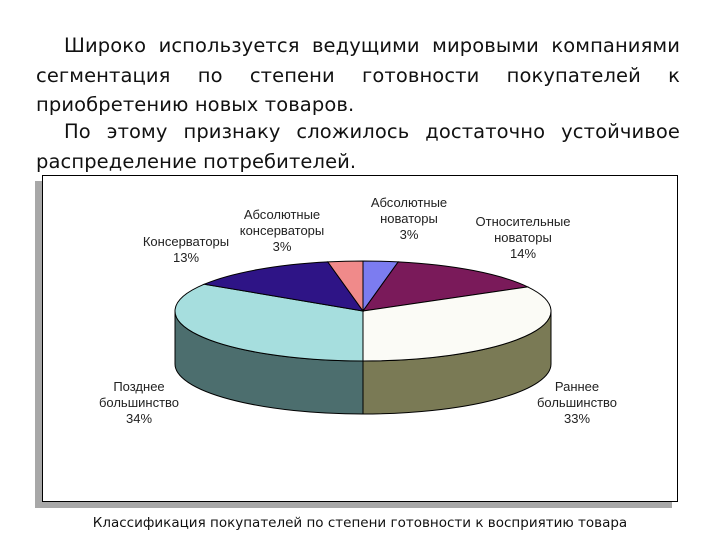  Describe the element at coordinates (523, 237) in the screenshot. I see `pie-label-1: Относительные новаторы 14%` at that location.